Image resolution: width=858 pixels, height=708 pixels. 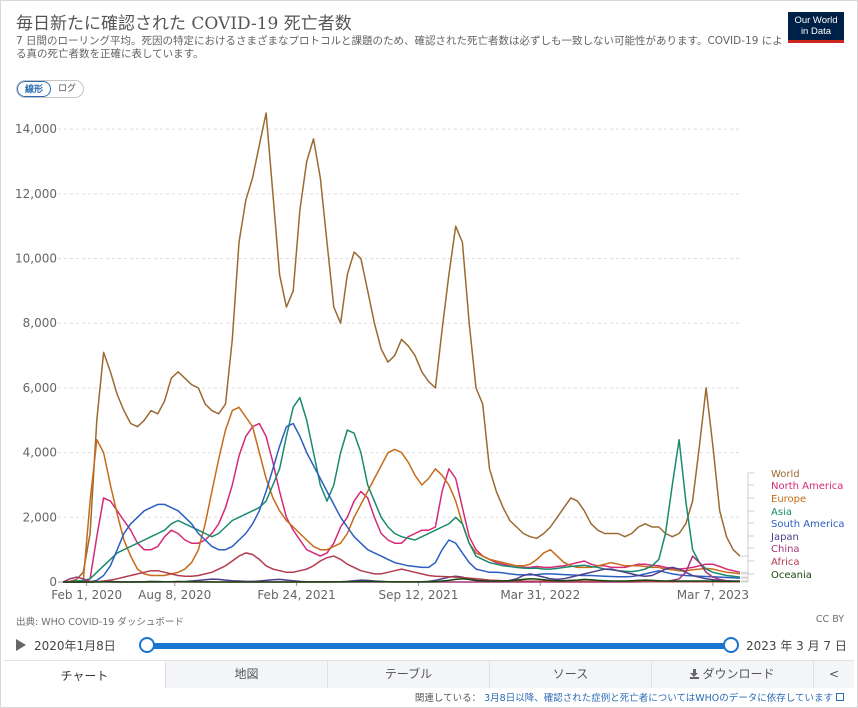 I want to click on timeline-end-handle, so click(x=731, y=645).